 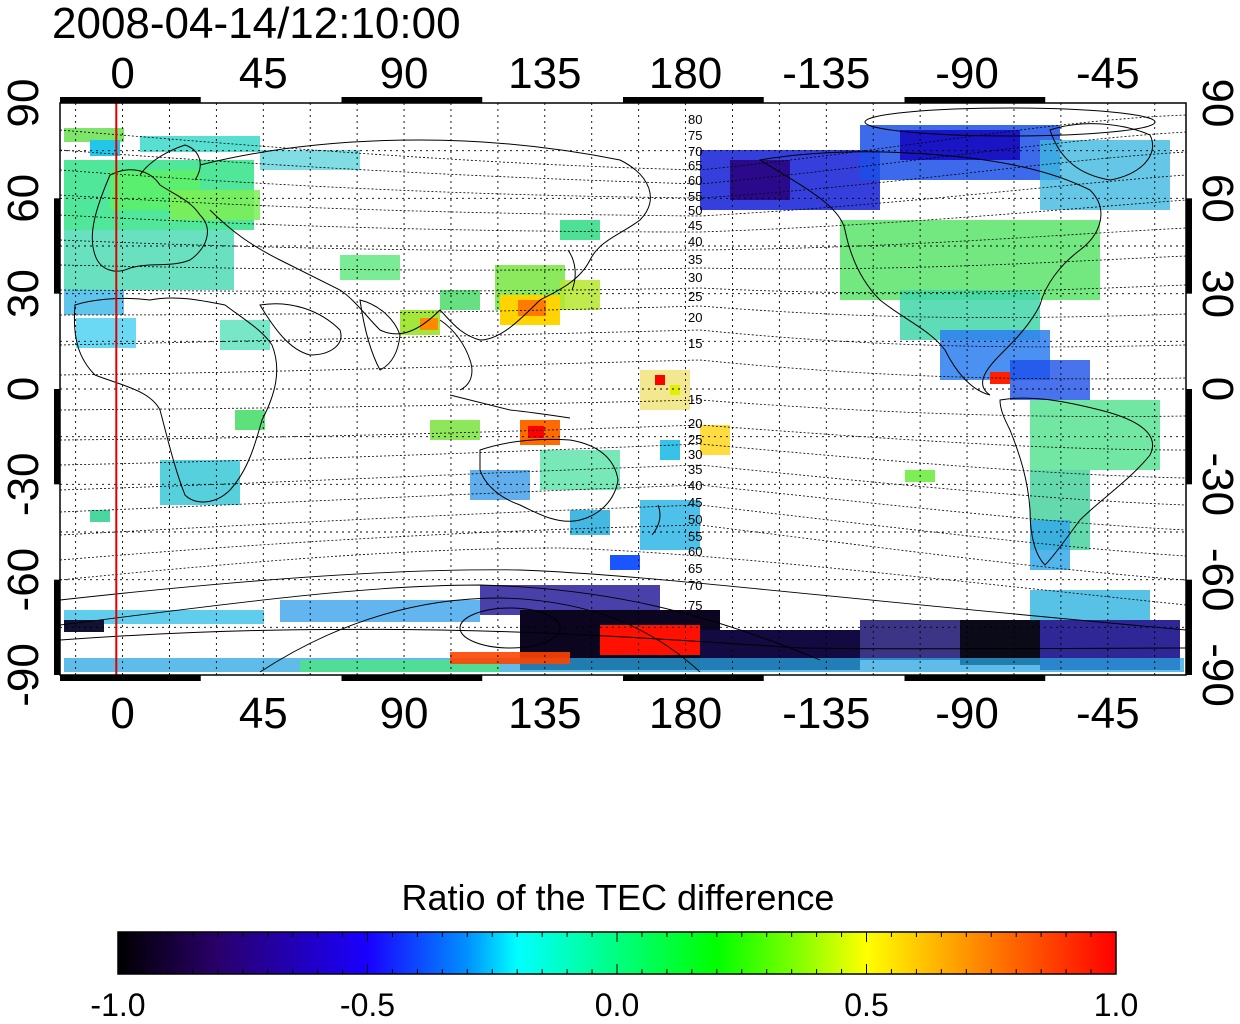 I want to click on y-axis-left-labels: 90 60 30 0 -30 -60 -90, so click(x=24, y=393).